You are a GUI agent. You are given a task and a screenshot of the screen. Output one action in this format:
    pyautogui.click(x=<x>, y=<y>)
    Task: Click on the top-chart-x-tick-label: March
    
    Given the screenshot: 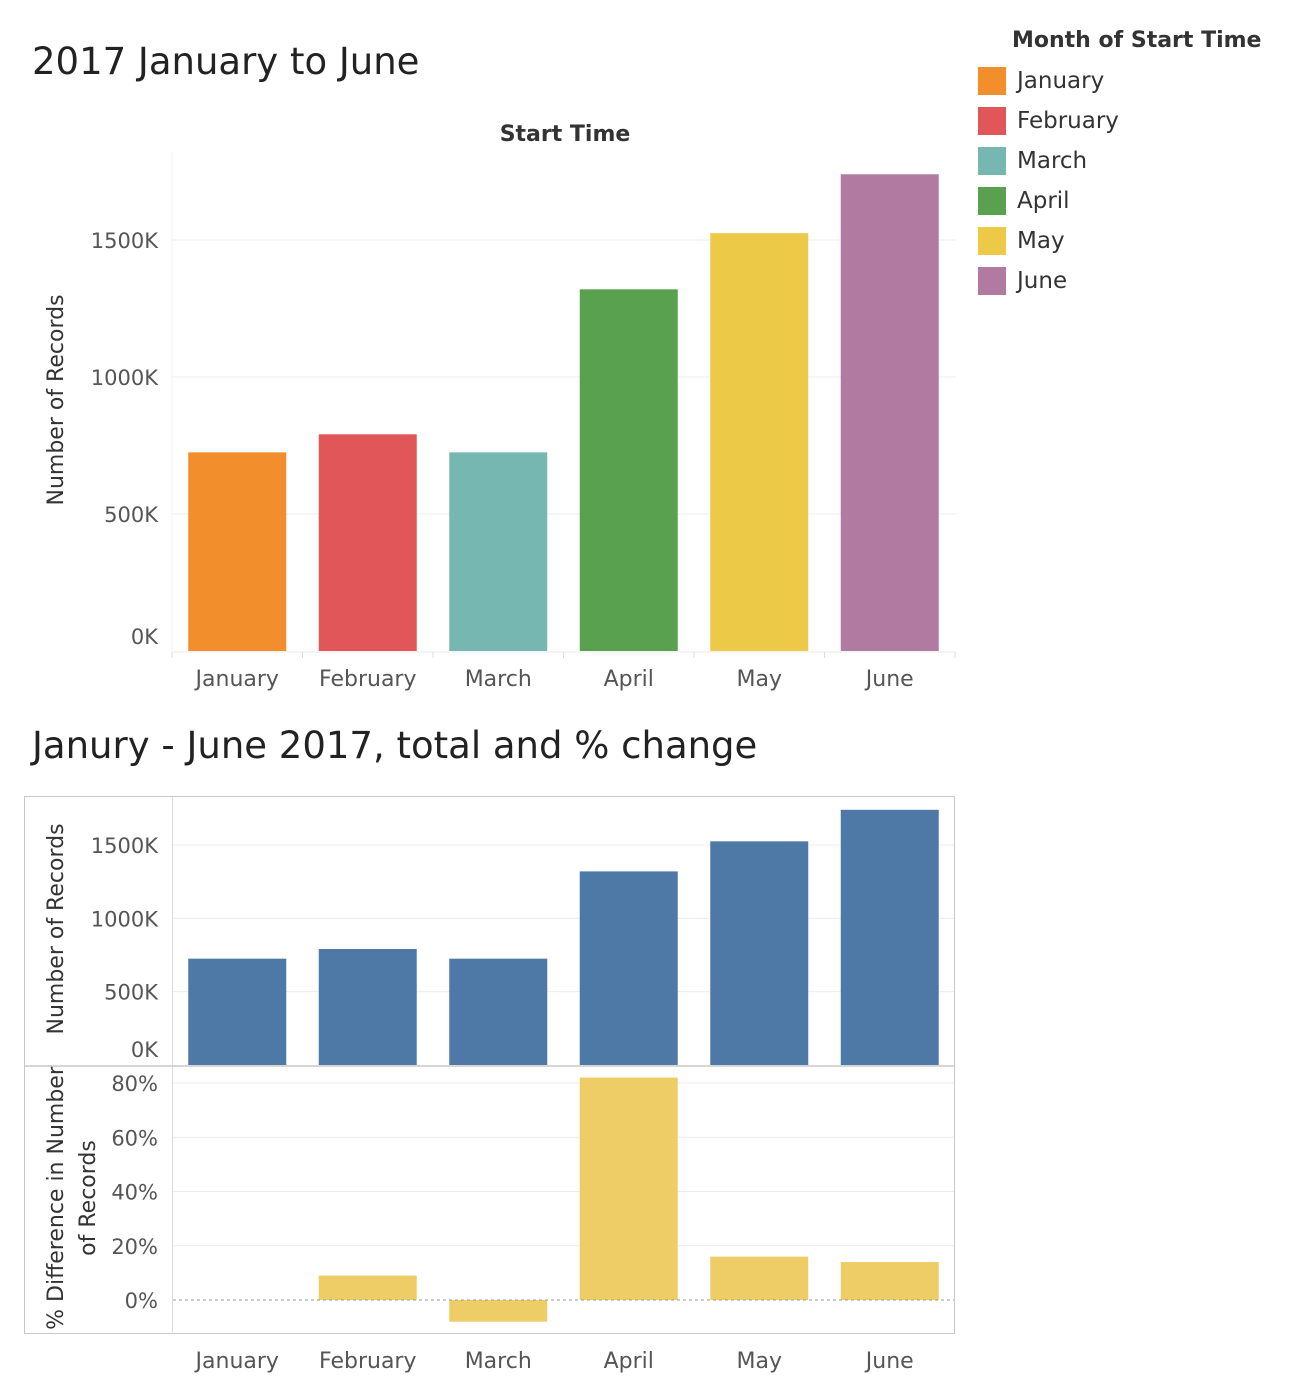 What is the action you would take?
    pyautogui.click(x=498, y=679)
    